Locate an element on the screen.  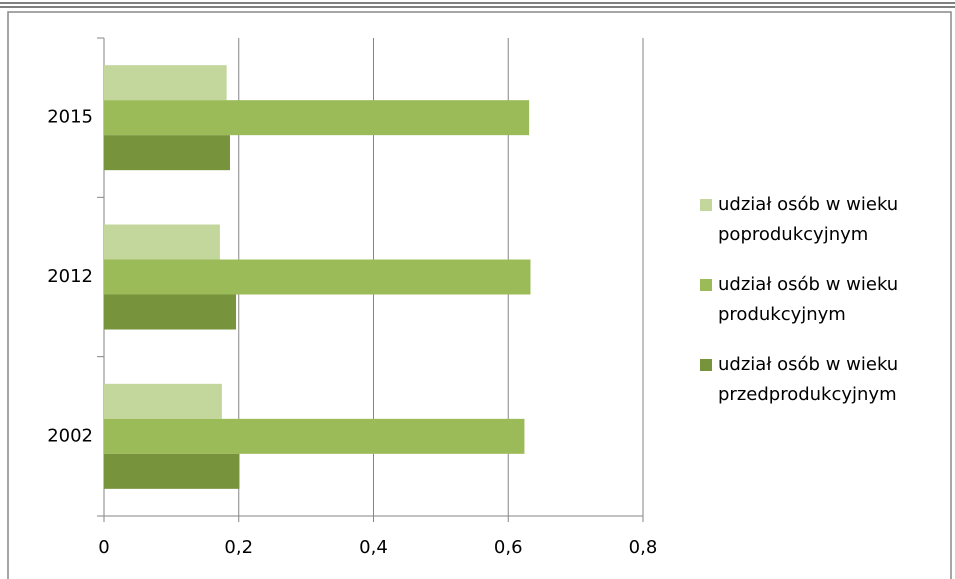
x-tick-label: 0,4 is located at coordinates (373, 547).